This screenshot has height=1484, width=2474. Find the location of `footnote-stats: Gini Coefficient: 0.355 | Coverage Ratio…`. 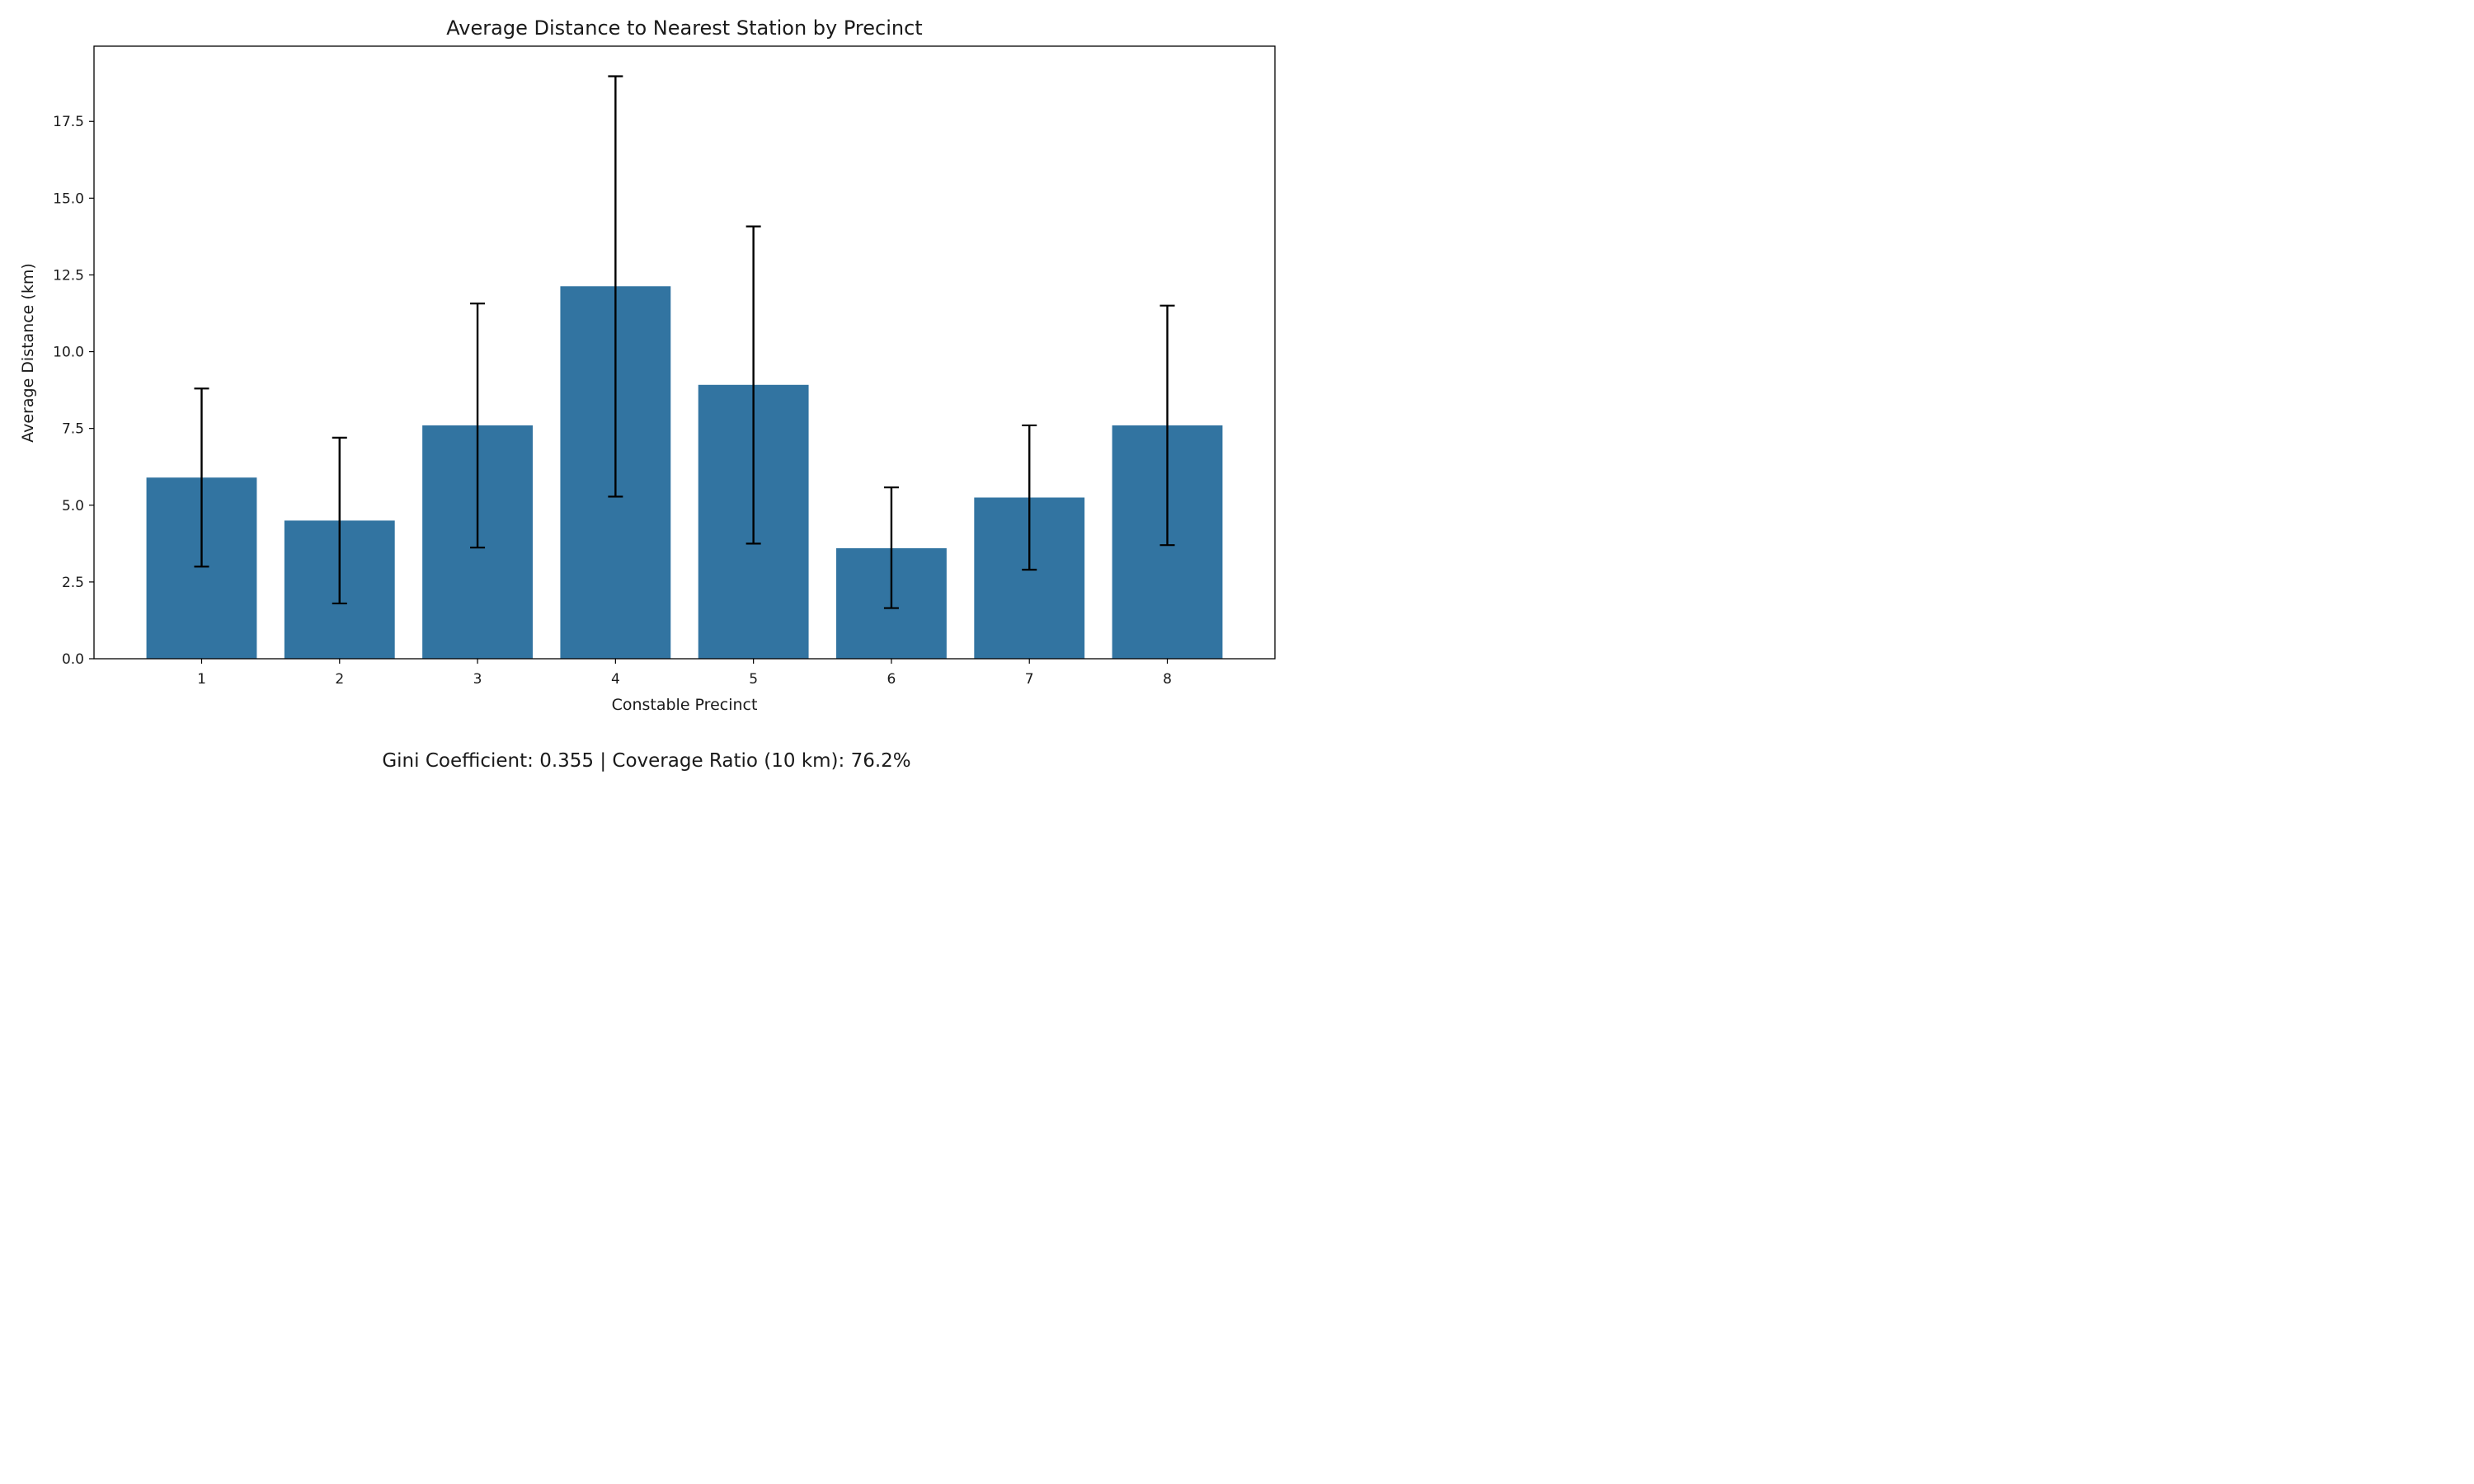

footnote-stats: Gini Coefficient: 0.355 | Coverage Ratio… is located at coordinates (646, 761).